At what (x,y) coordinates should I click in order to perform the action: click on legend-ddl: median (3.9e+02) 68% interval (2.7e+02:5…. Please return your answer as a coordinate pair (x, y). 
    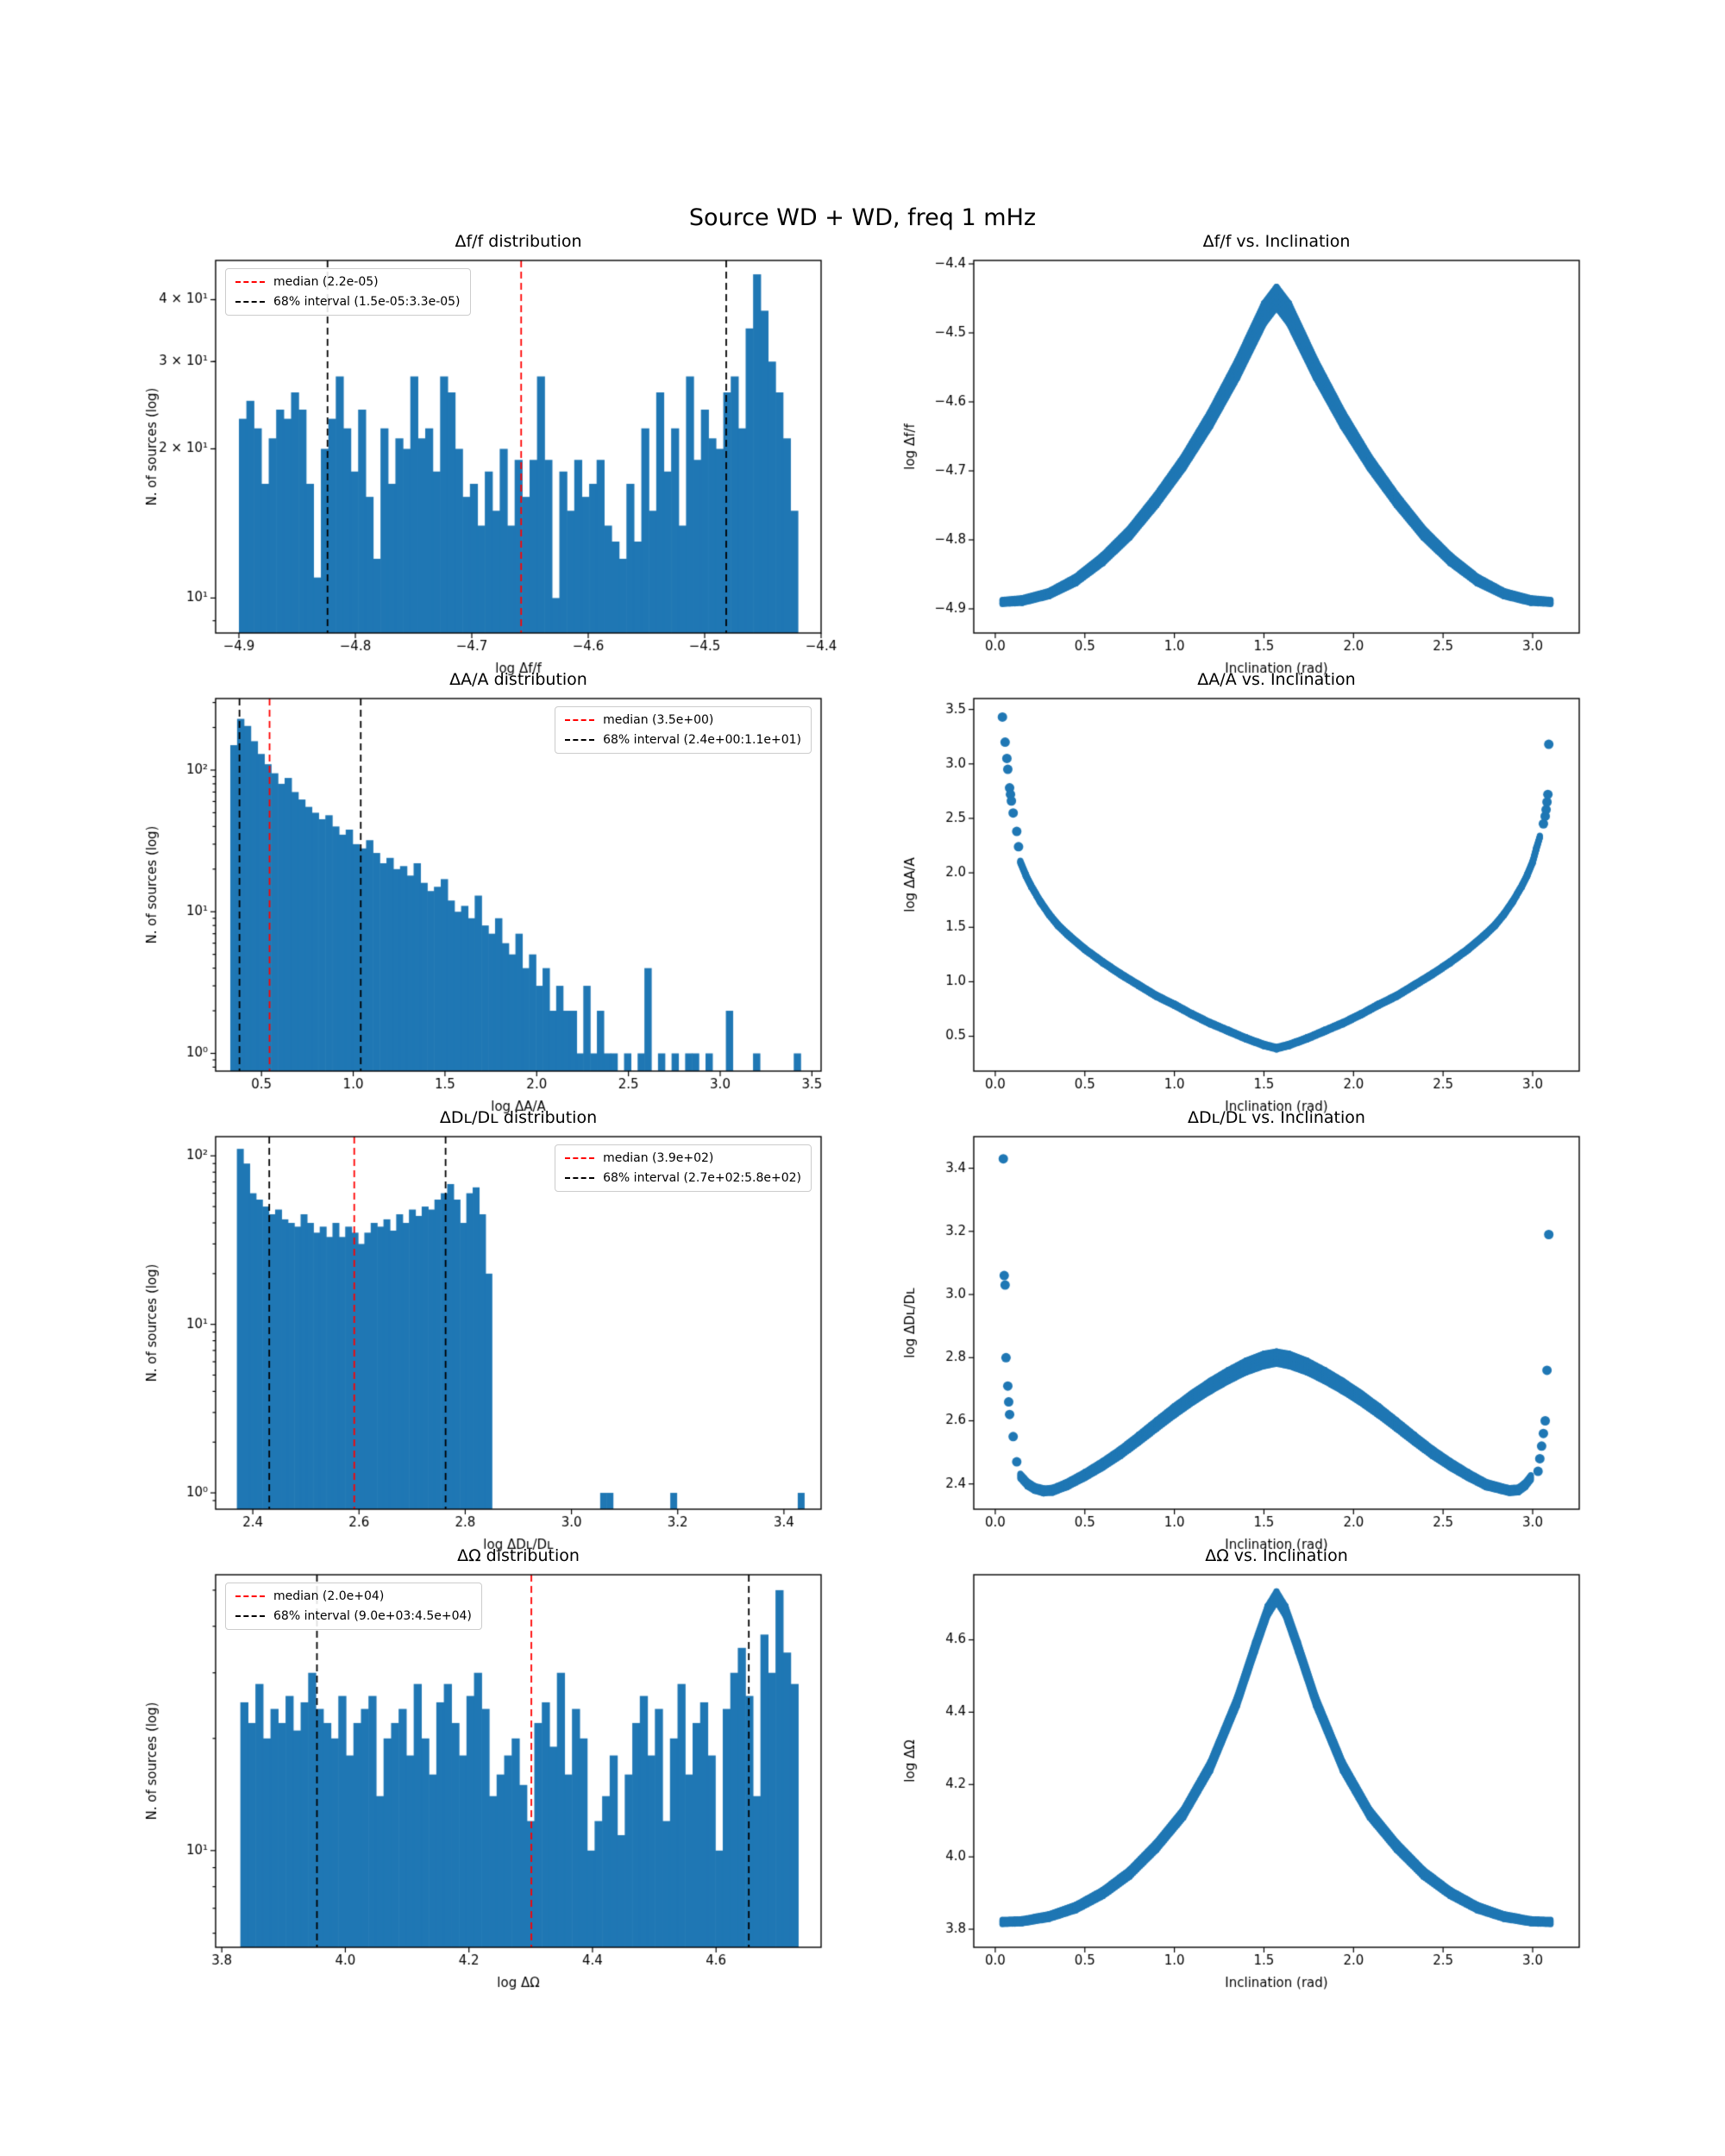
    Looking at the image, I should click on (683, 1168).